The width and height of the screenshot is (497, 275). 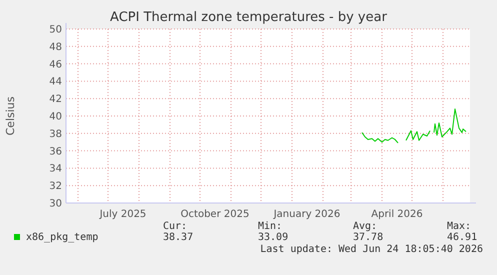 I want to click on chart-title: ACPI Thermal zone temperatures - by year, so click(x=249, y=17).